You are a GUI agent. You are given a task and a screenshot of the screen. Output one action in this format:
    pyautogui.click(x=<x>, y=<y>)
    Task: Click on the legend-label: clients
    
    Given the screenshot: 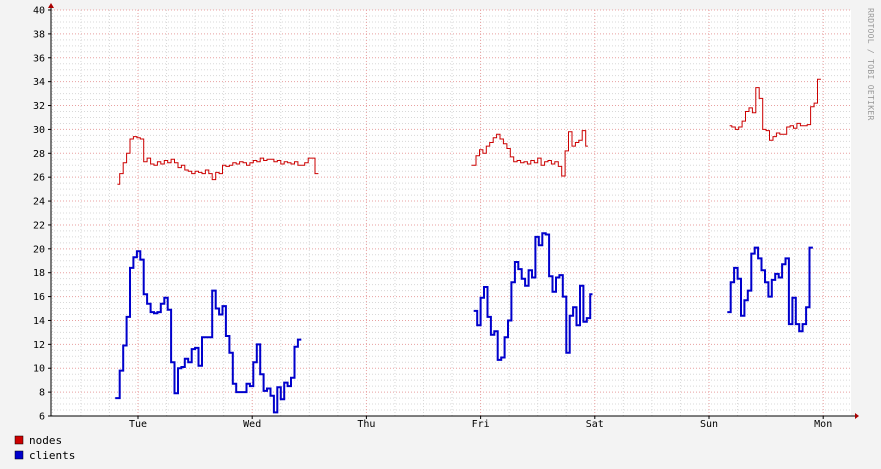 What is the action you would take?
    pyautogui.click(x=52, y=455)
    